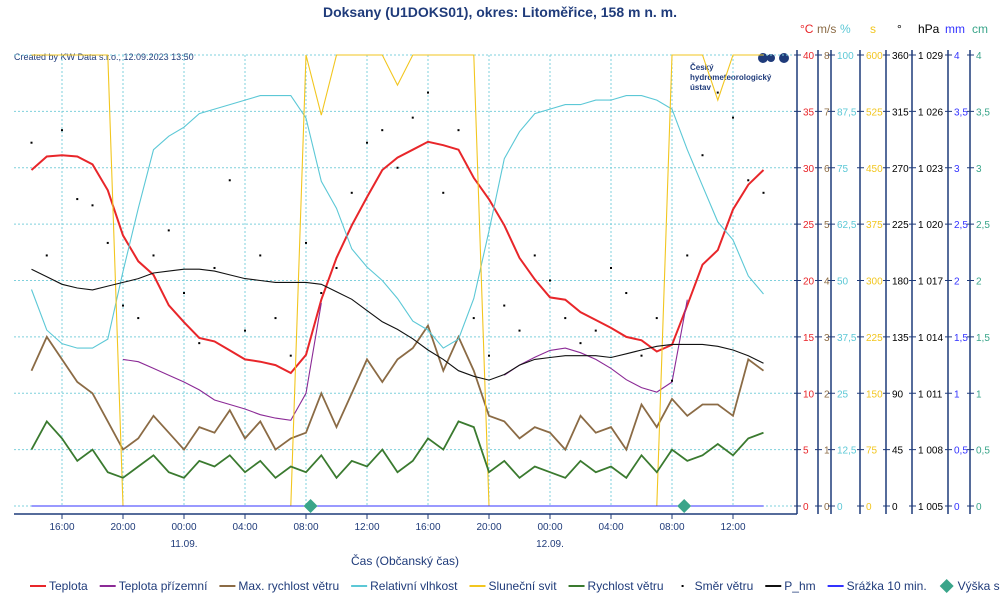  Describe the element at coordinates (809, 338) in the screenshot. I see `y-tick-label: 15` at that location.